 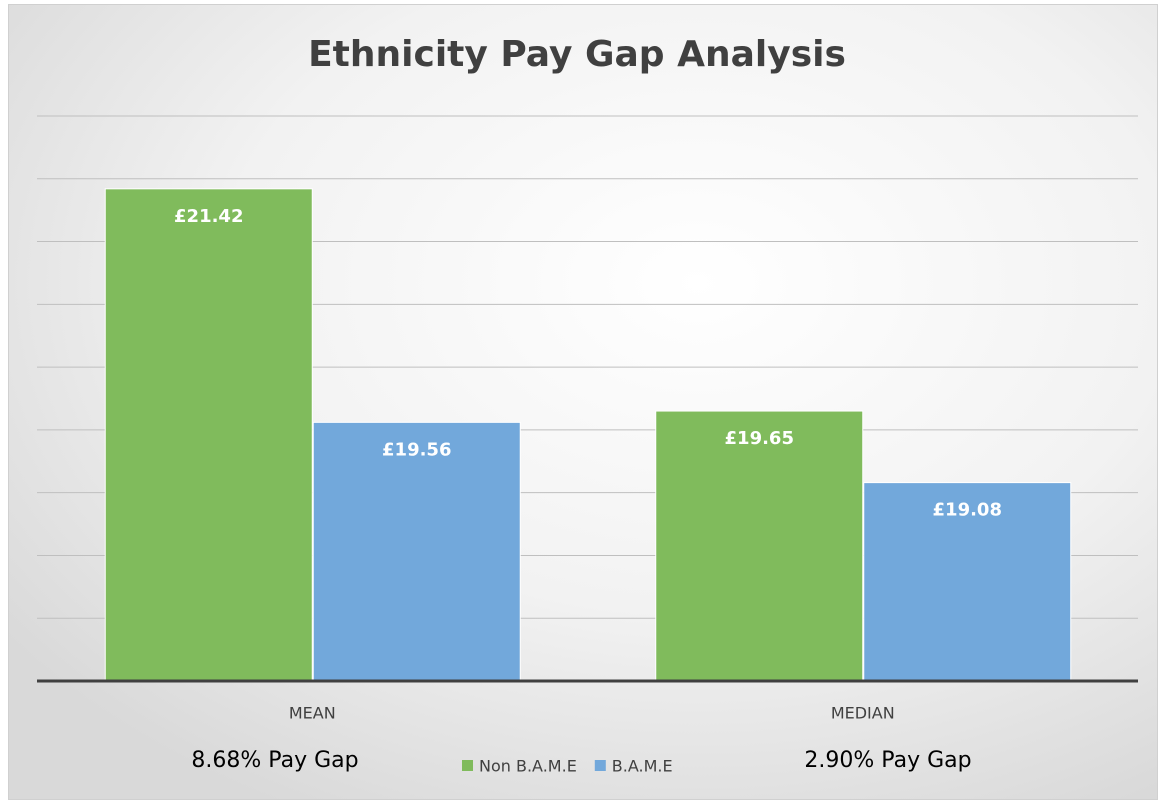 What do you see at coordinates (863, 713) in the screenshot?
I see `x-tick-label: MEDIAN` at bounding box center [863, 713].